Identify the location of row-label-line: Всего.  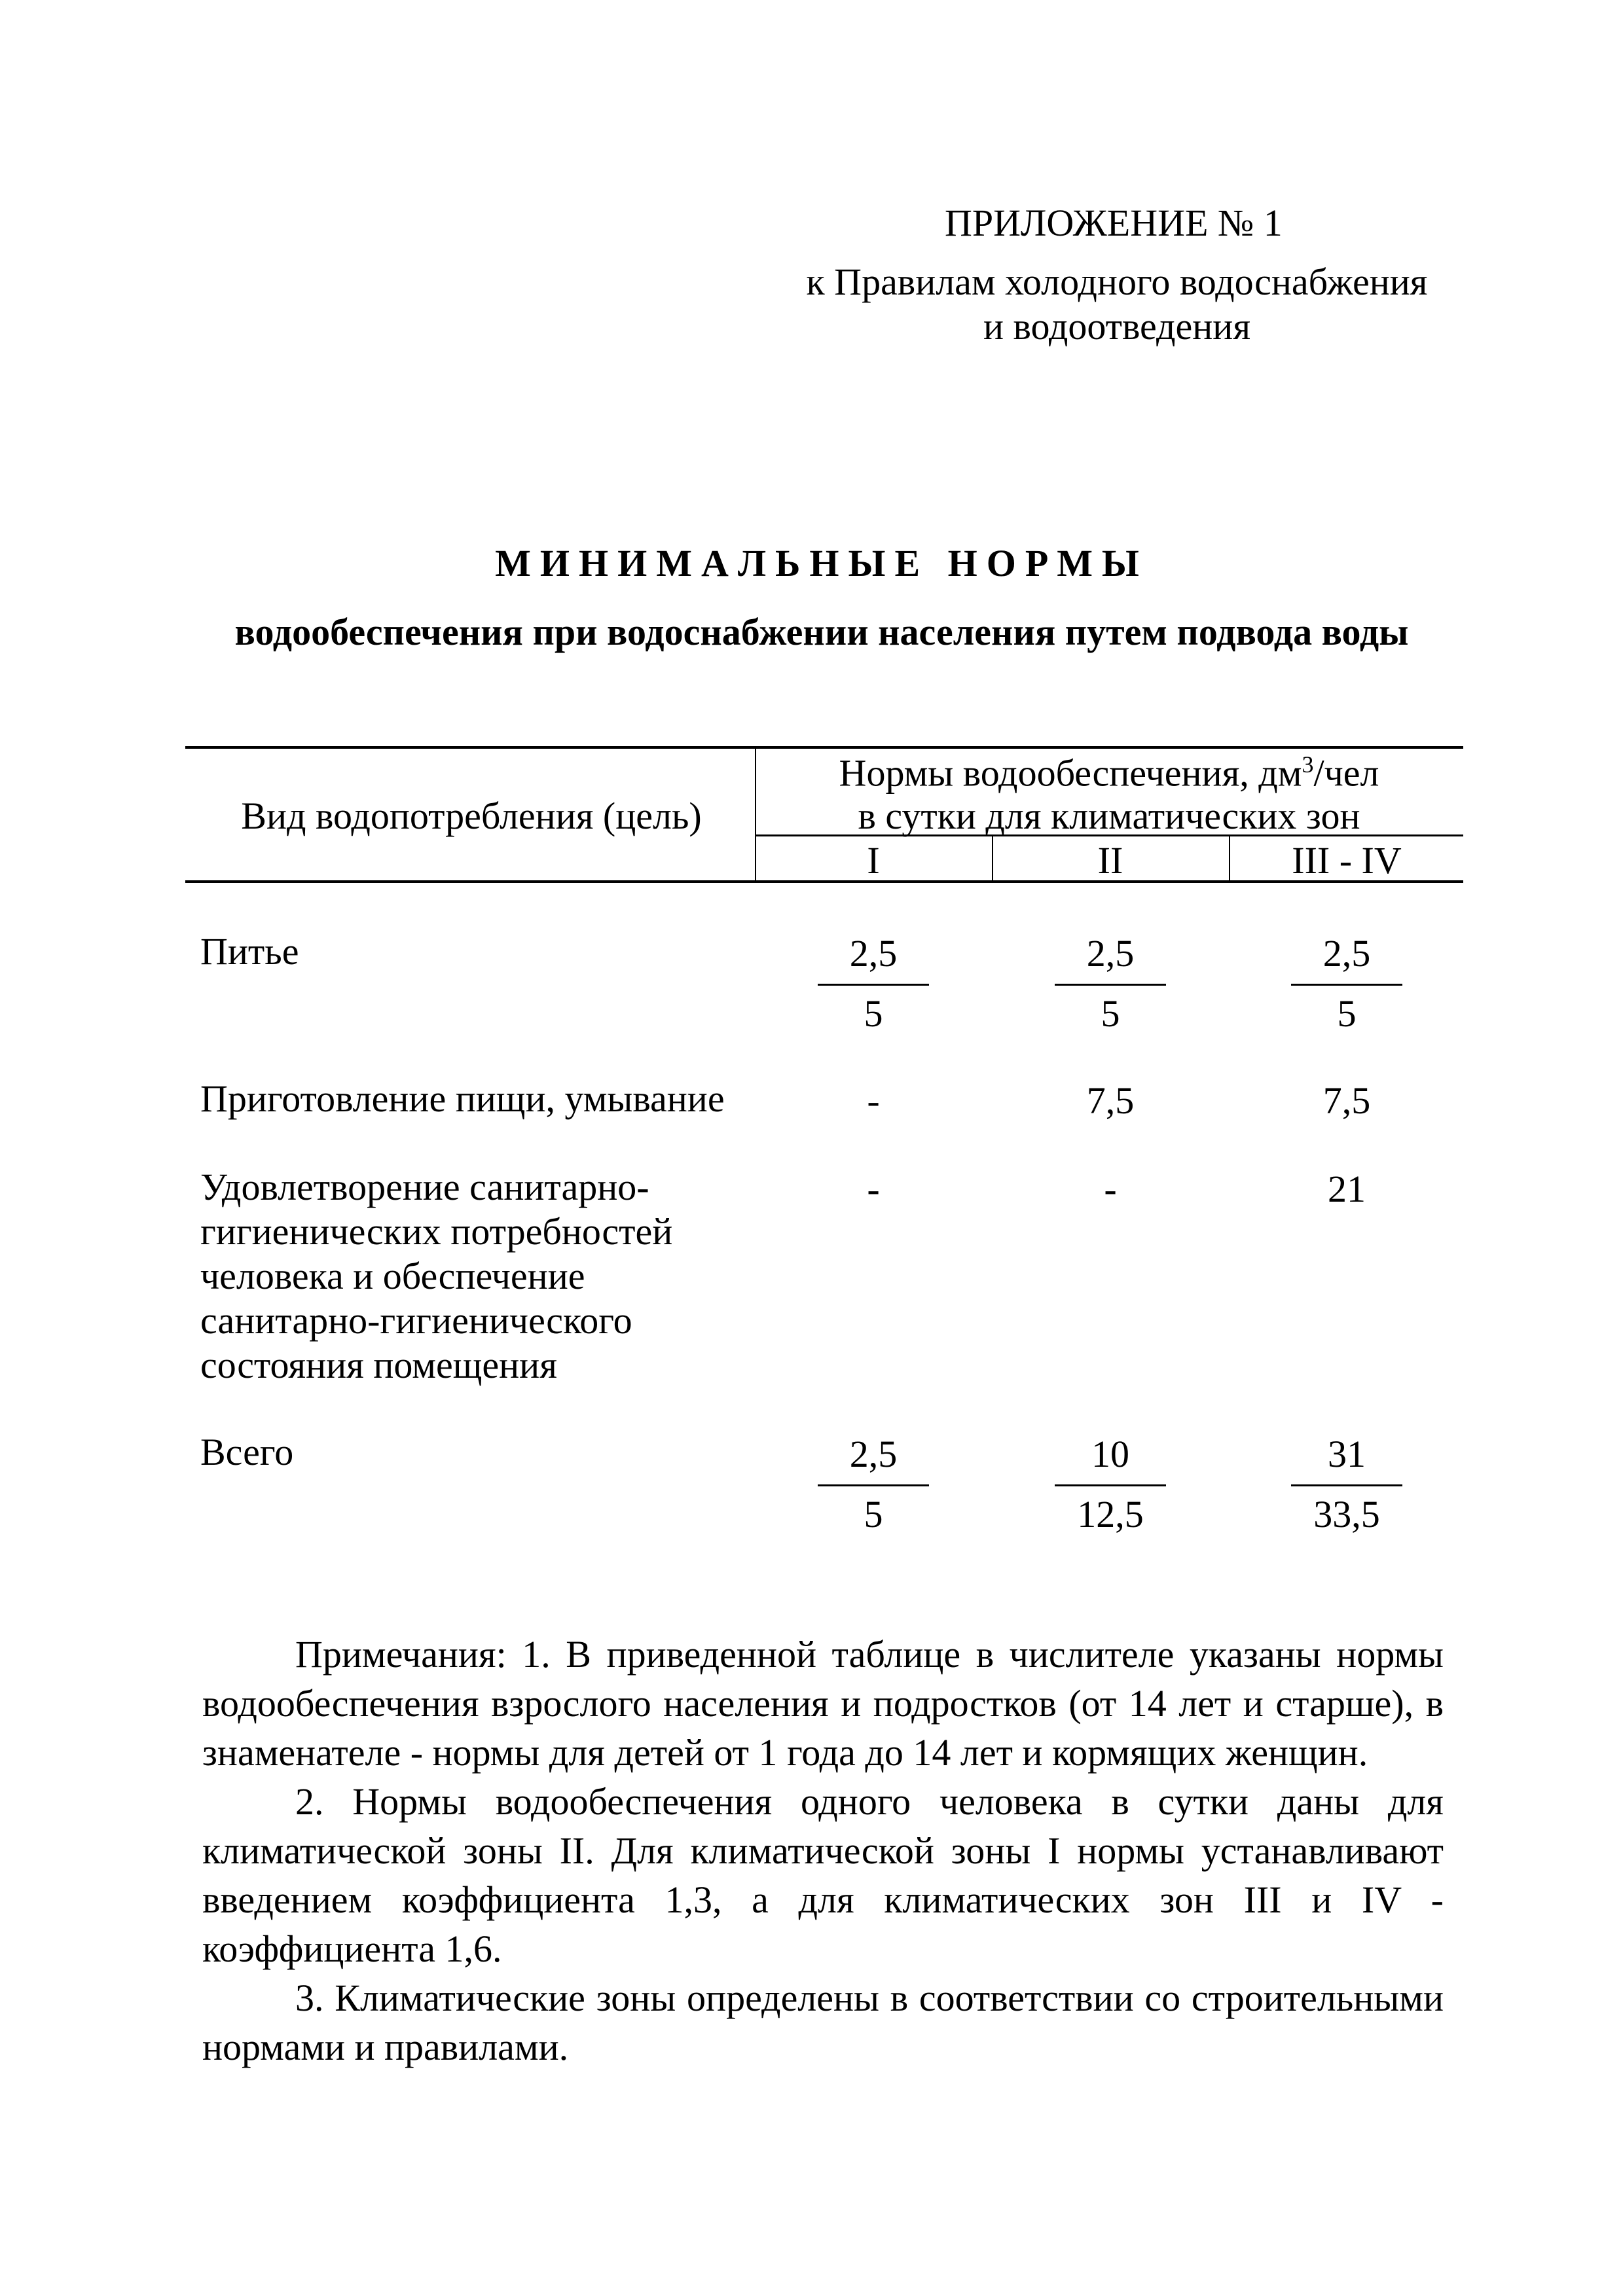
(247, 1452).